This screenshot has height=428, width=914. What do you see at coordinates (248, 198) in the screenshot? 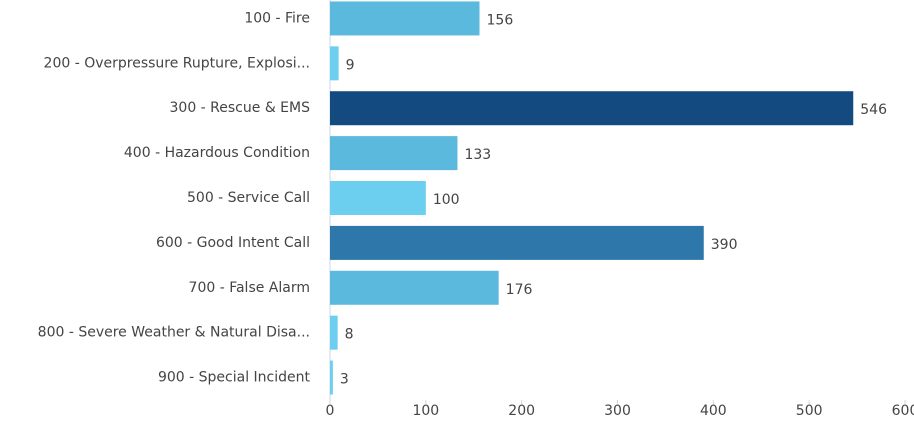
I see `y-tick-label: 500 - Service Call` at bounding box center [248, 198].